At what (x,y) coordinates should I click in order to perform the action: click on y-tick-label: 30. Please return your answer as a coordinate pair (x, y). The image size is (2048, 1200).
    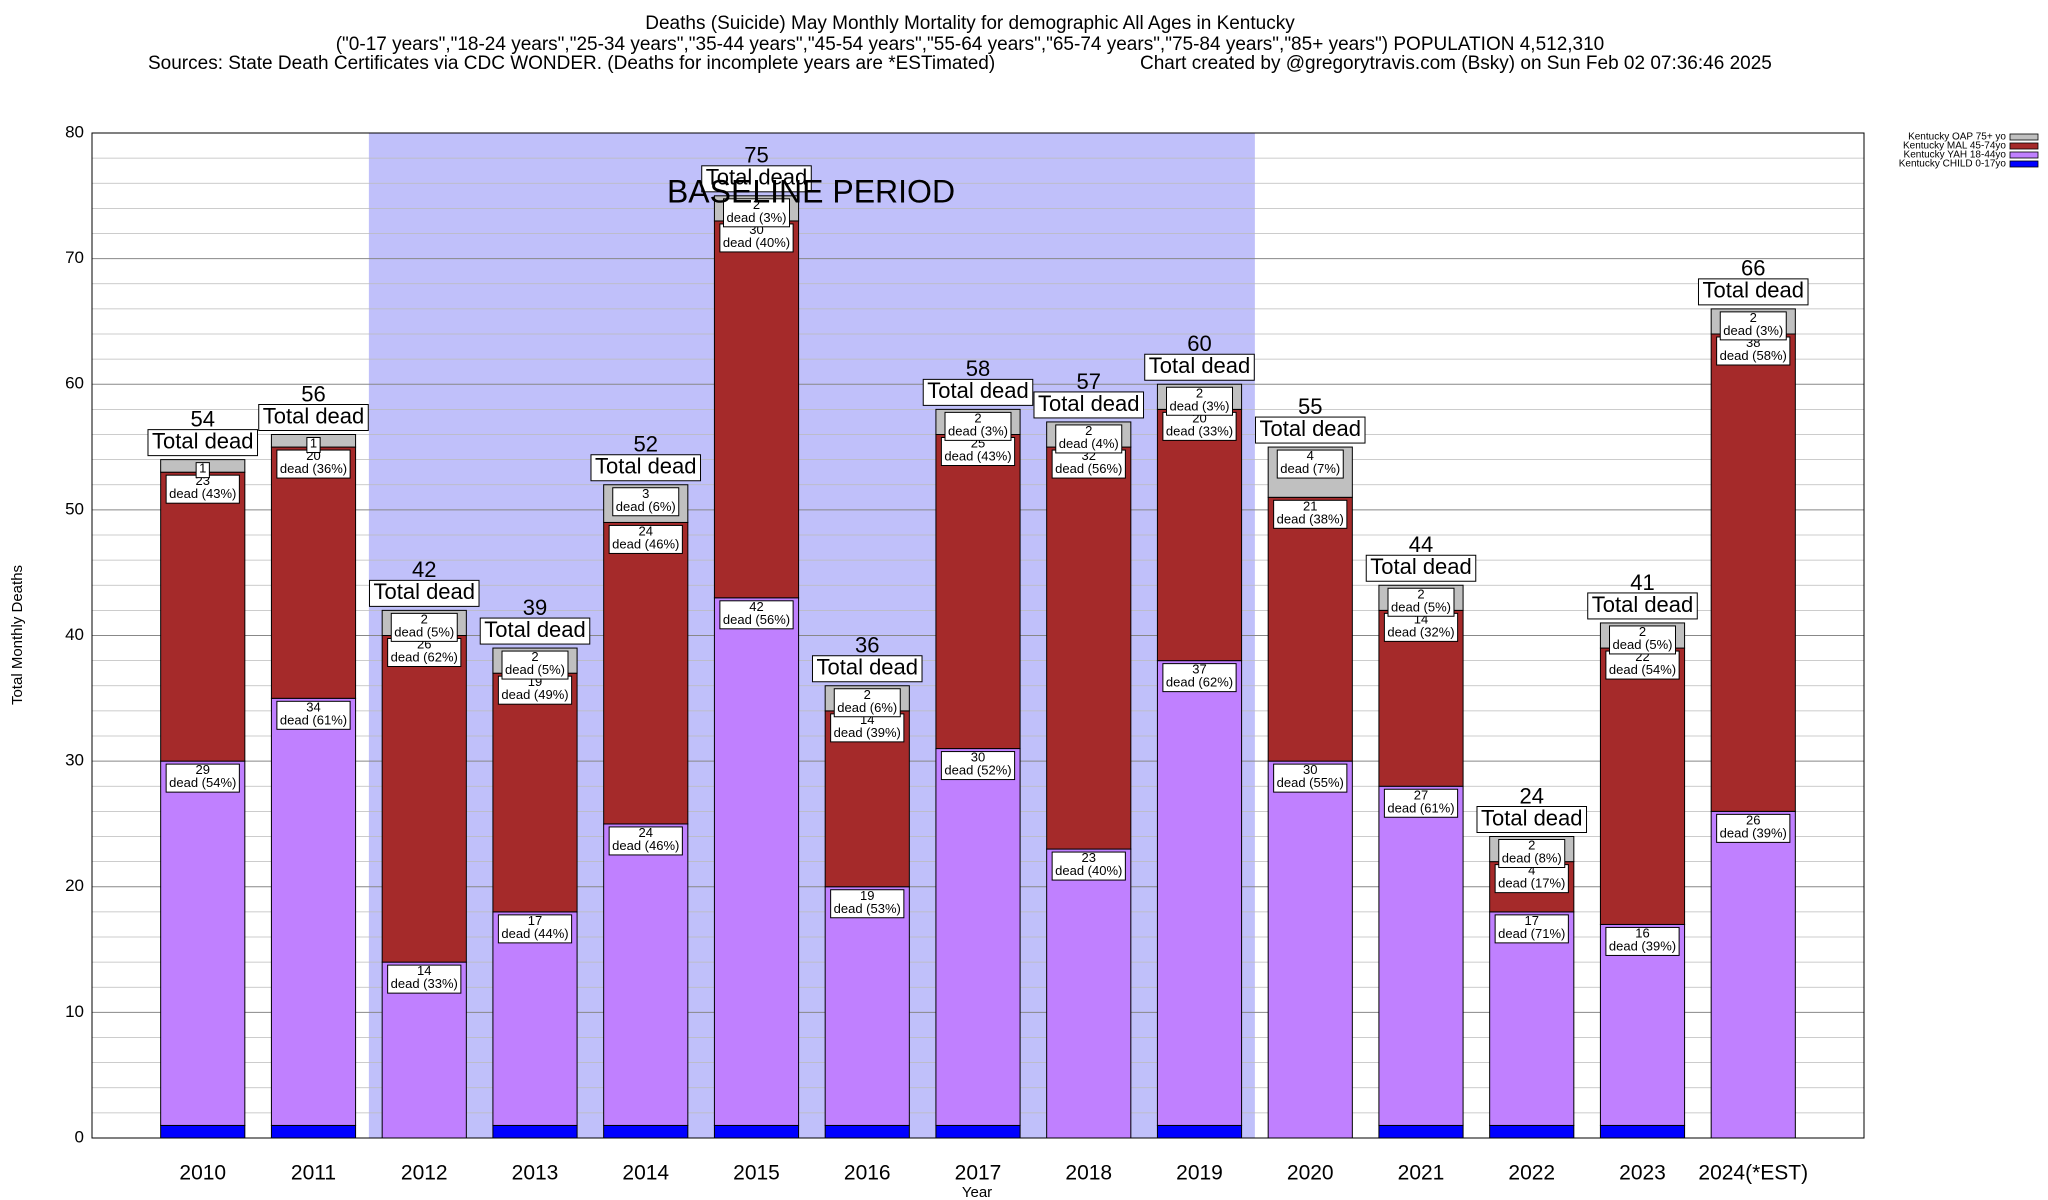
    Looking at the image, I should click on (74, 760).